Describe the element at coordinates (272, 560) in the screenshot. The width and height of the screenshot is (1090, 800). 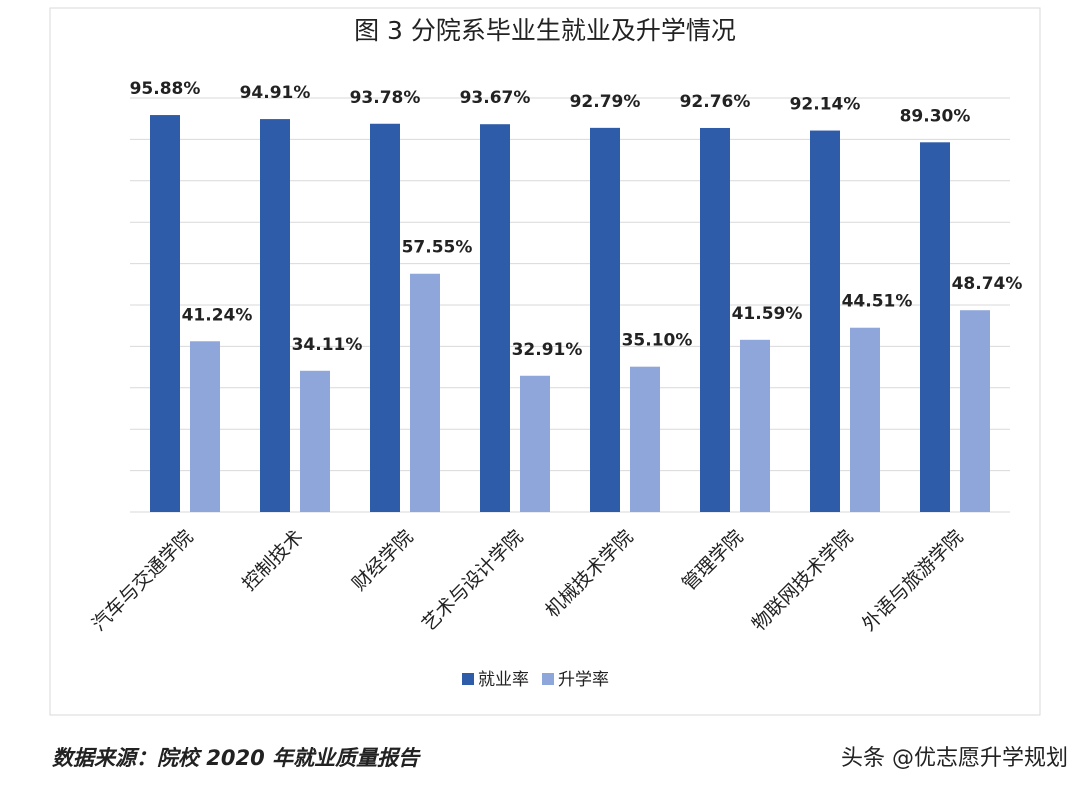
I see `x-tick-label: 控制技术` at that location.